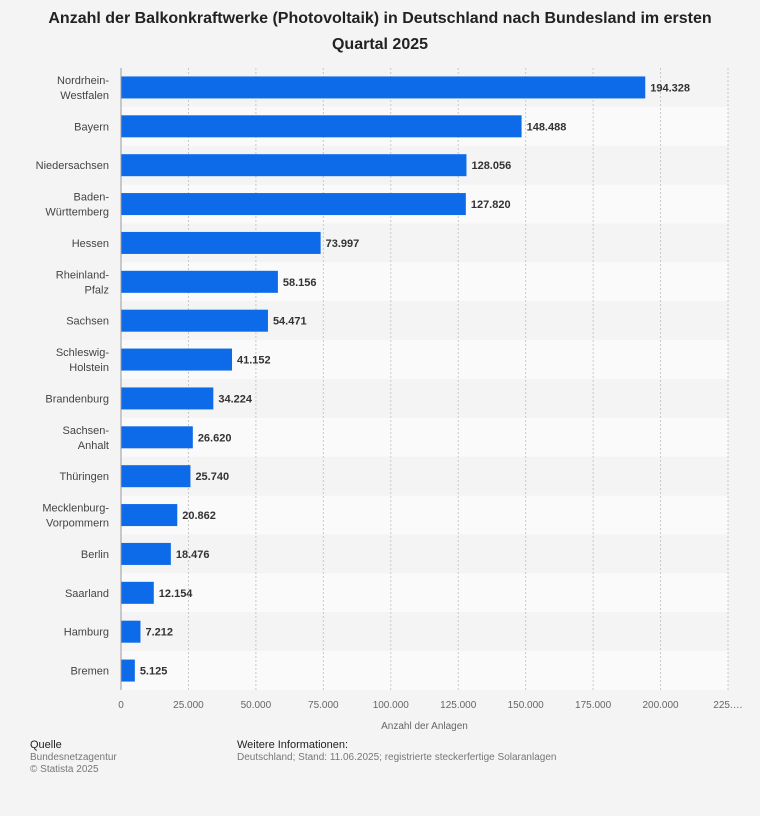 The width and height of the screenshot is (760, 816). I want to click on category-label-line: Schleswig-, so click(83, 353).